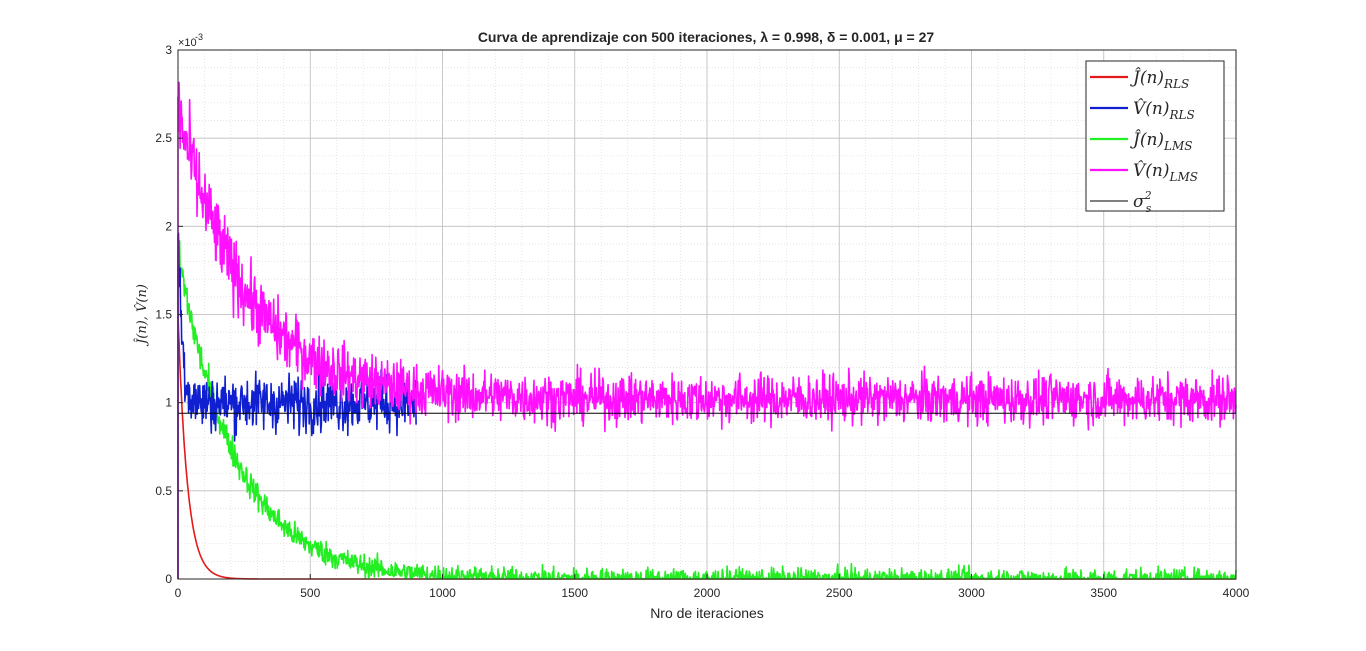 The width and height of the screenshot is (1366, 651). Describe the element at coordinates (142, 315) in the screenshot. I see `y-axis-label: Ĵ(n), V̂(n)` at that location.